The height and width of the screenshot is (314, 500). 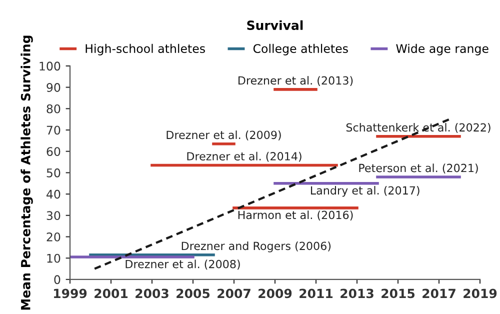 I want to click on y-tick-label: 40, so click(x=53, y=194).